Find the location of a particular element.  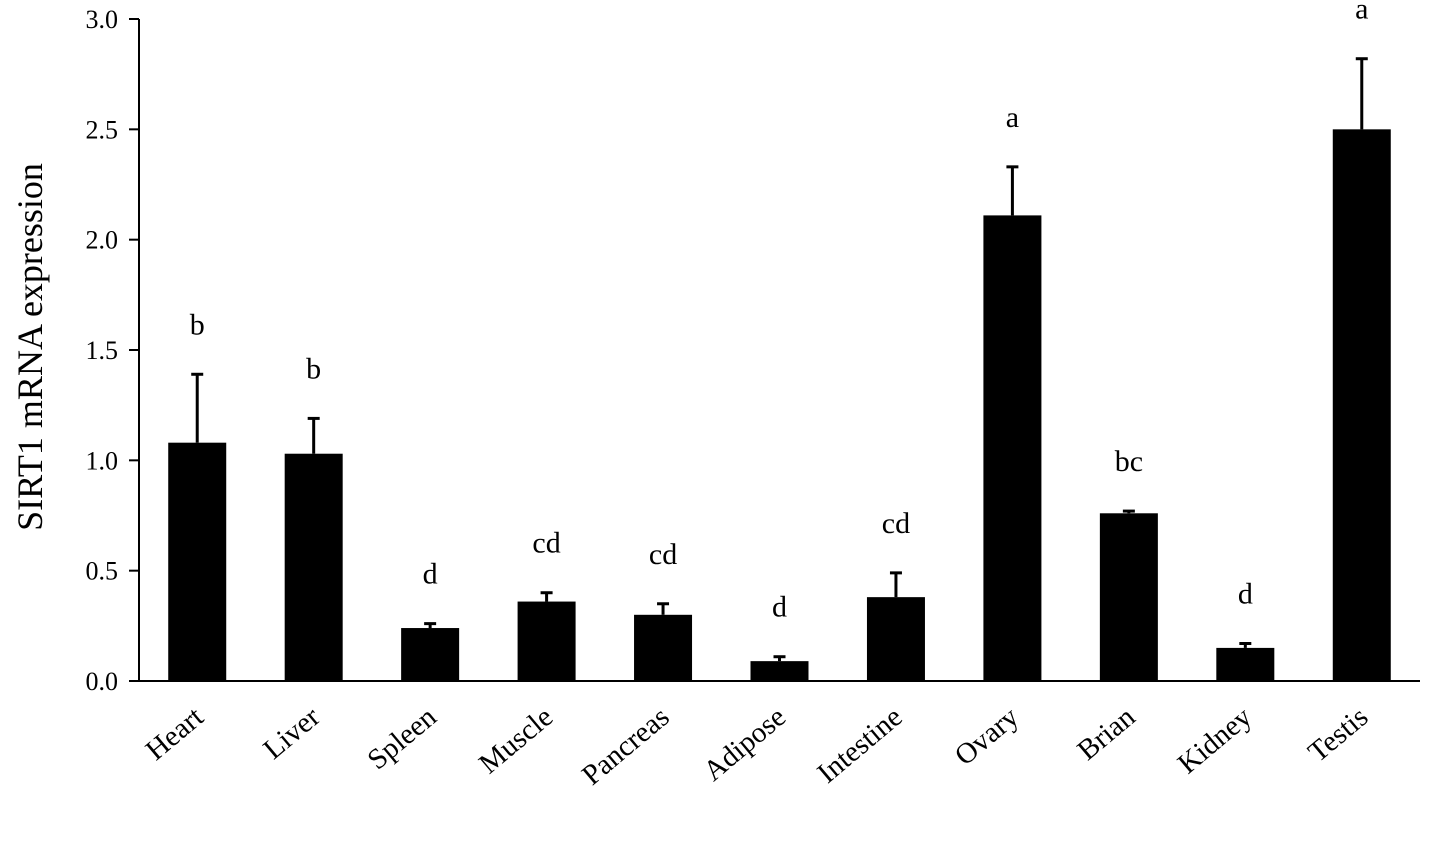

y-tick-label: 1.5 is located at coordinates (102, 350).